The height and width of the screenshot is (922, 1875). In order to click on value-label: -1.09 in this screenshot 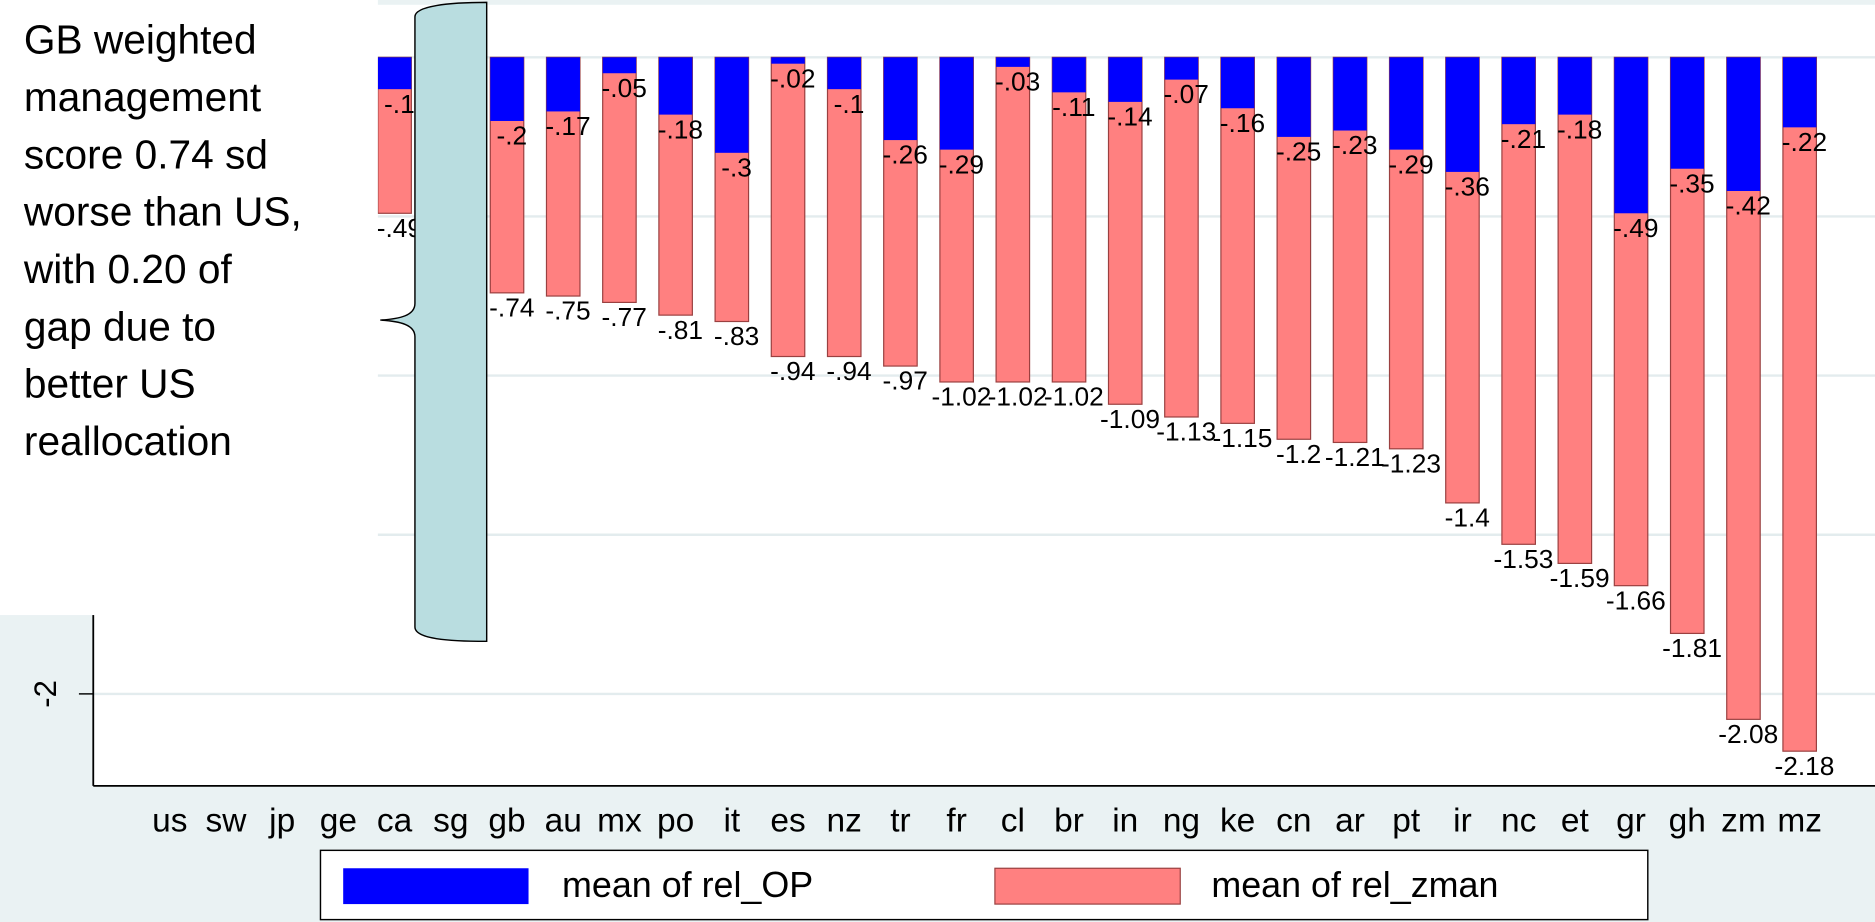, I will do `click(1130, 419)`.